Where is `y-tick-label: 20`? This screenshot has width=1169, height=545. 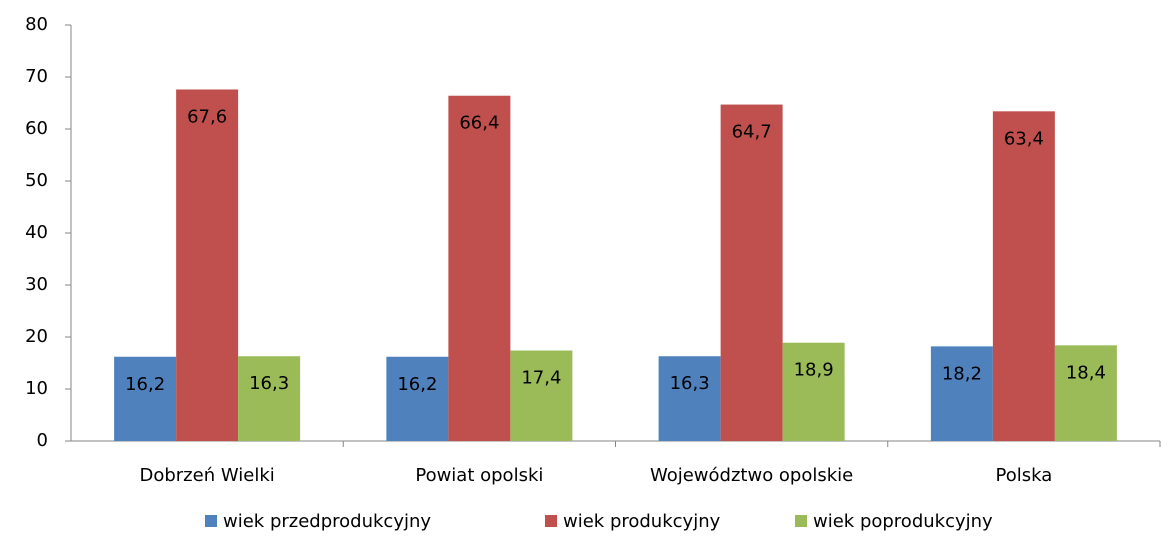
y-tick-label: 20 is located at coordinates (36, 336).